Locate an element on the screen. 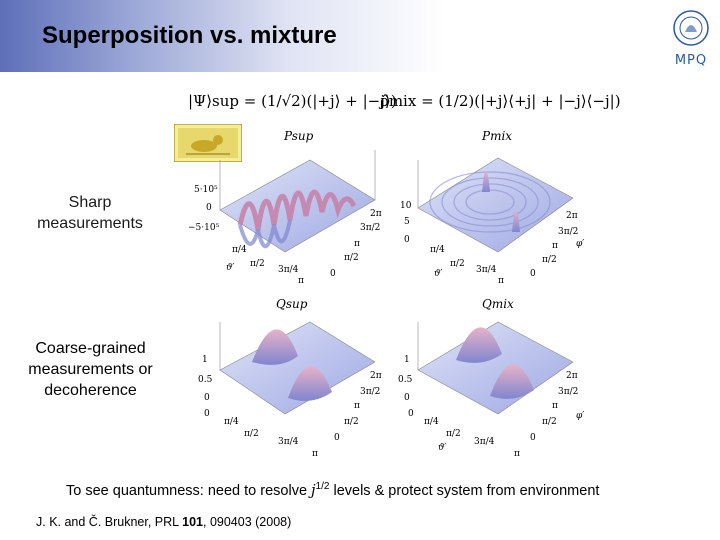  note-text: To see quantumness: need to resolve is located at coordinates (189, 490).